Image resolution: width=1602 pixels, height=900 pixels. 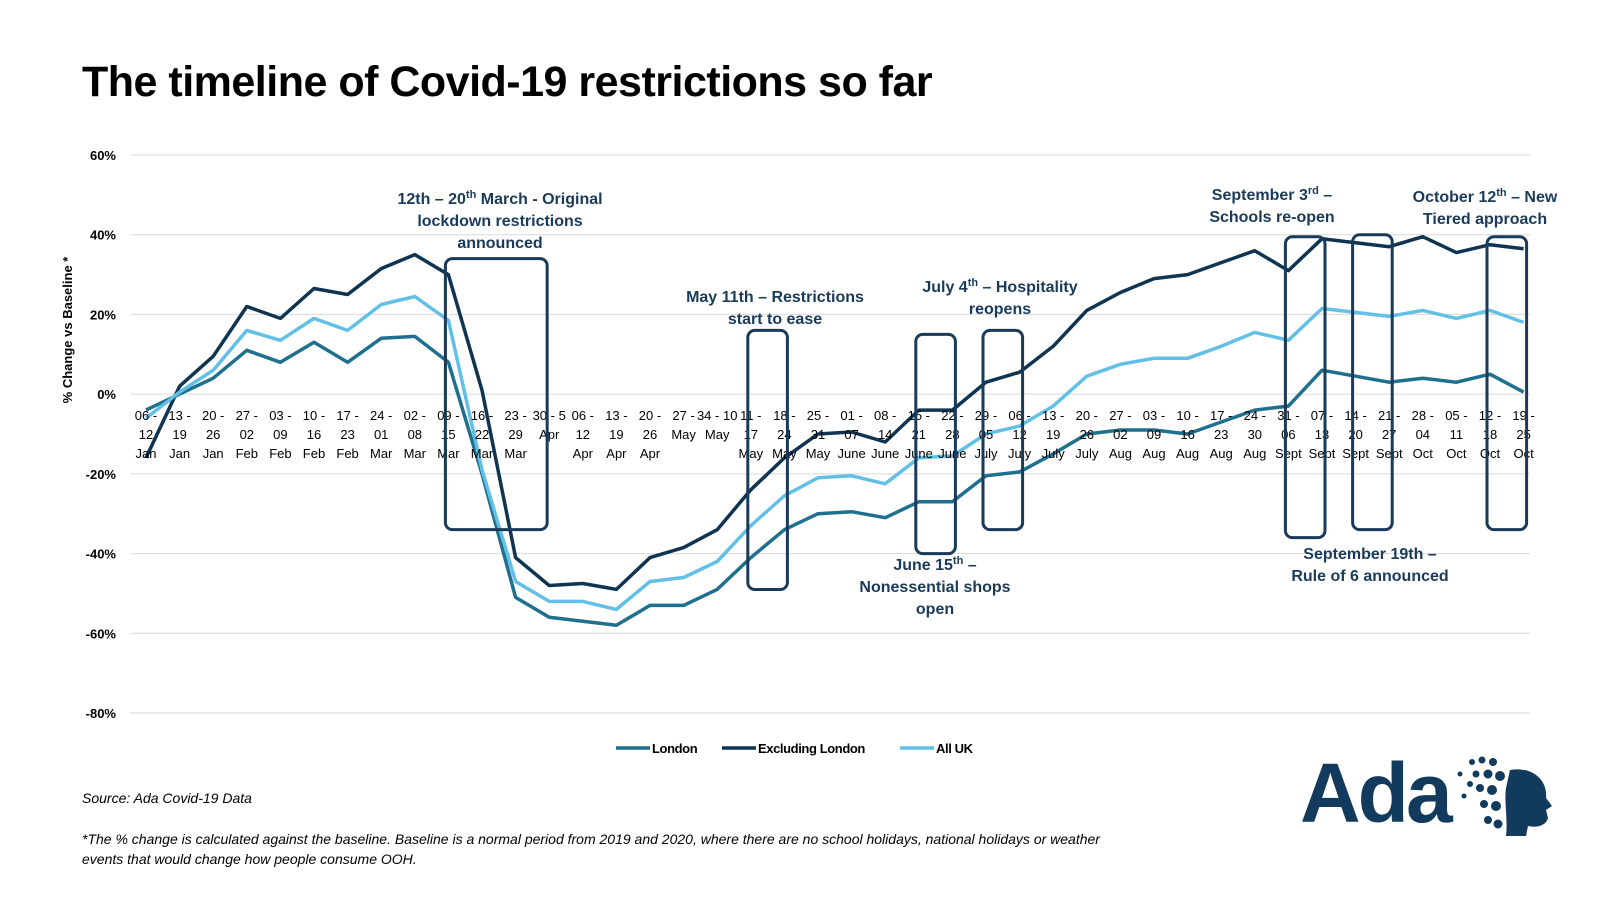 I want to click on x-tick-label: 23 -, so click(x=515, y=415).